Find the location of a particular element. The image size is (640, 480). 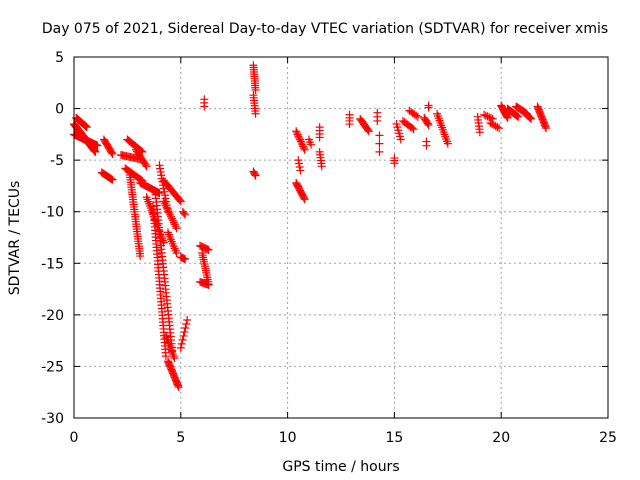

y-tick-label: -15 is located at coordinates (52, 264).